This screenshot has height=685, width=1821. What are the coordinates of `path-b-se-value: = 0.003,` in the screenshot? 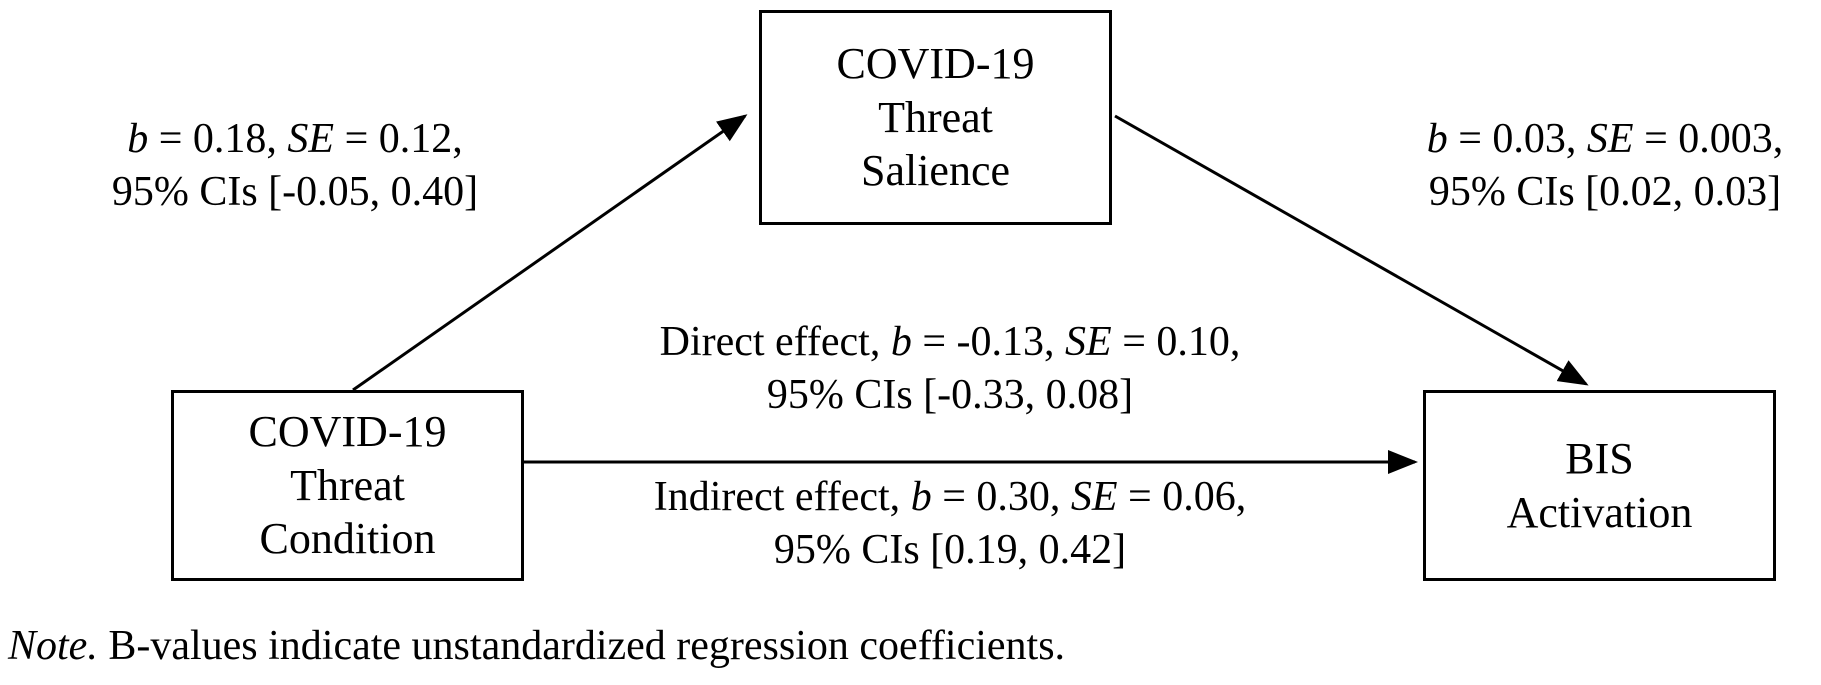 It's located at (1708, 139).